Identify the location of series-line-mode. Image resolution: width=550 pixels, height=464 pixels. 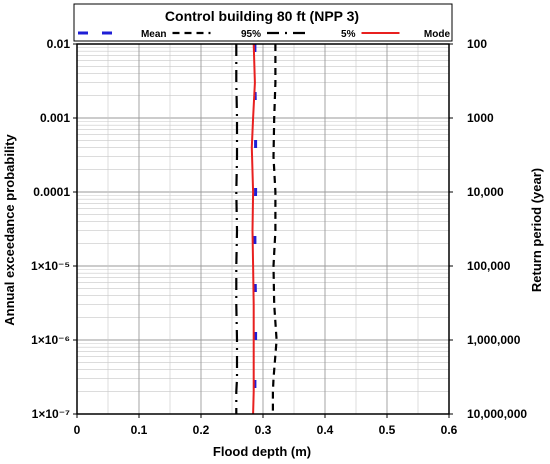
(253, 229).